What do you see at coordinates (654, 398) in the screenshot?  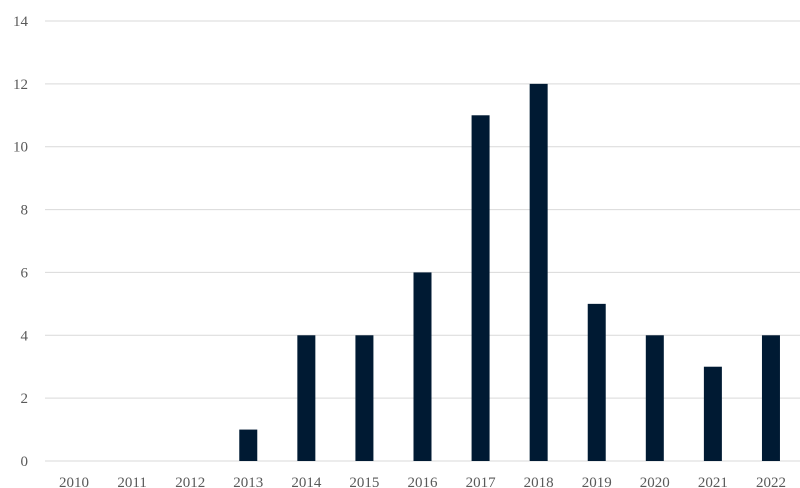 I see `bar-2020` at bounding box center [654, 398].